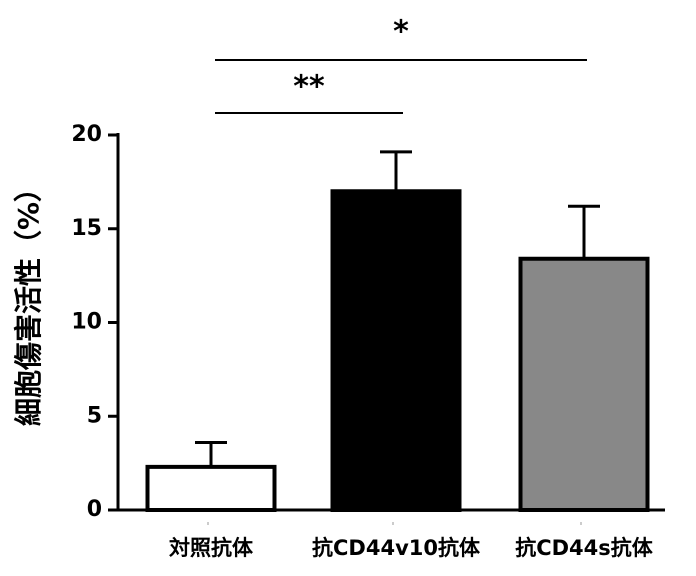 This screenshot has height=576, width=696. What do you see at coordinates (86, 322) in the screenshot?
I see `y-tick-label: 10` at bounding box center [86, 322].